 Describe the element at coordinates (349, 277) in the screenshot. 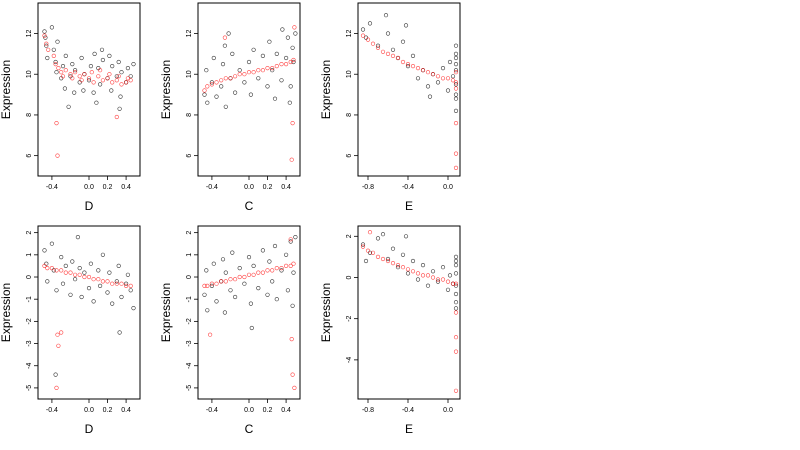

I see `y-tick-label: 0` at that location.